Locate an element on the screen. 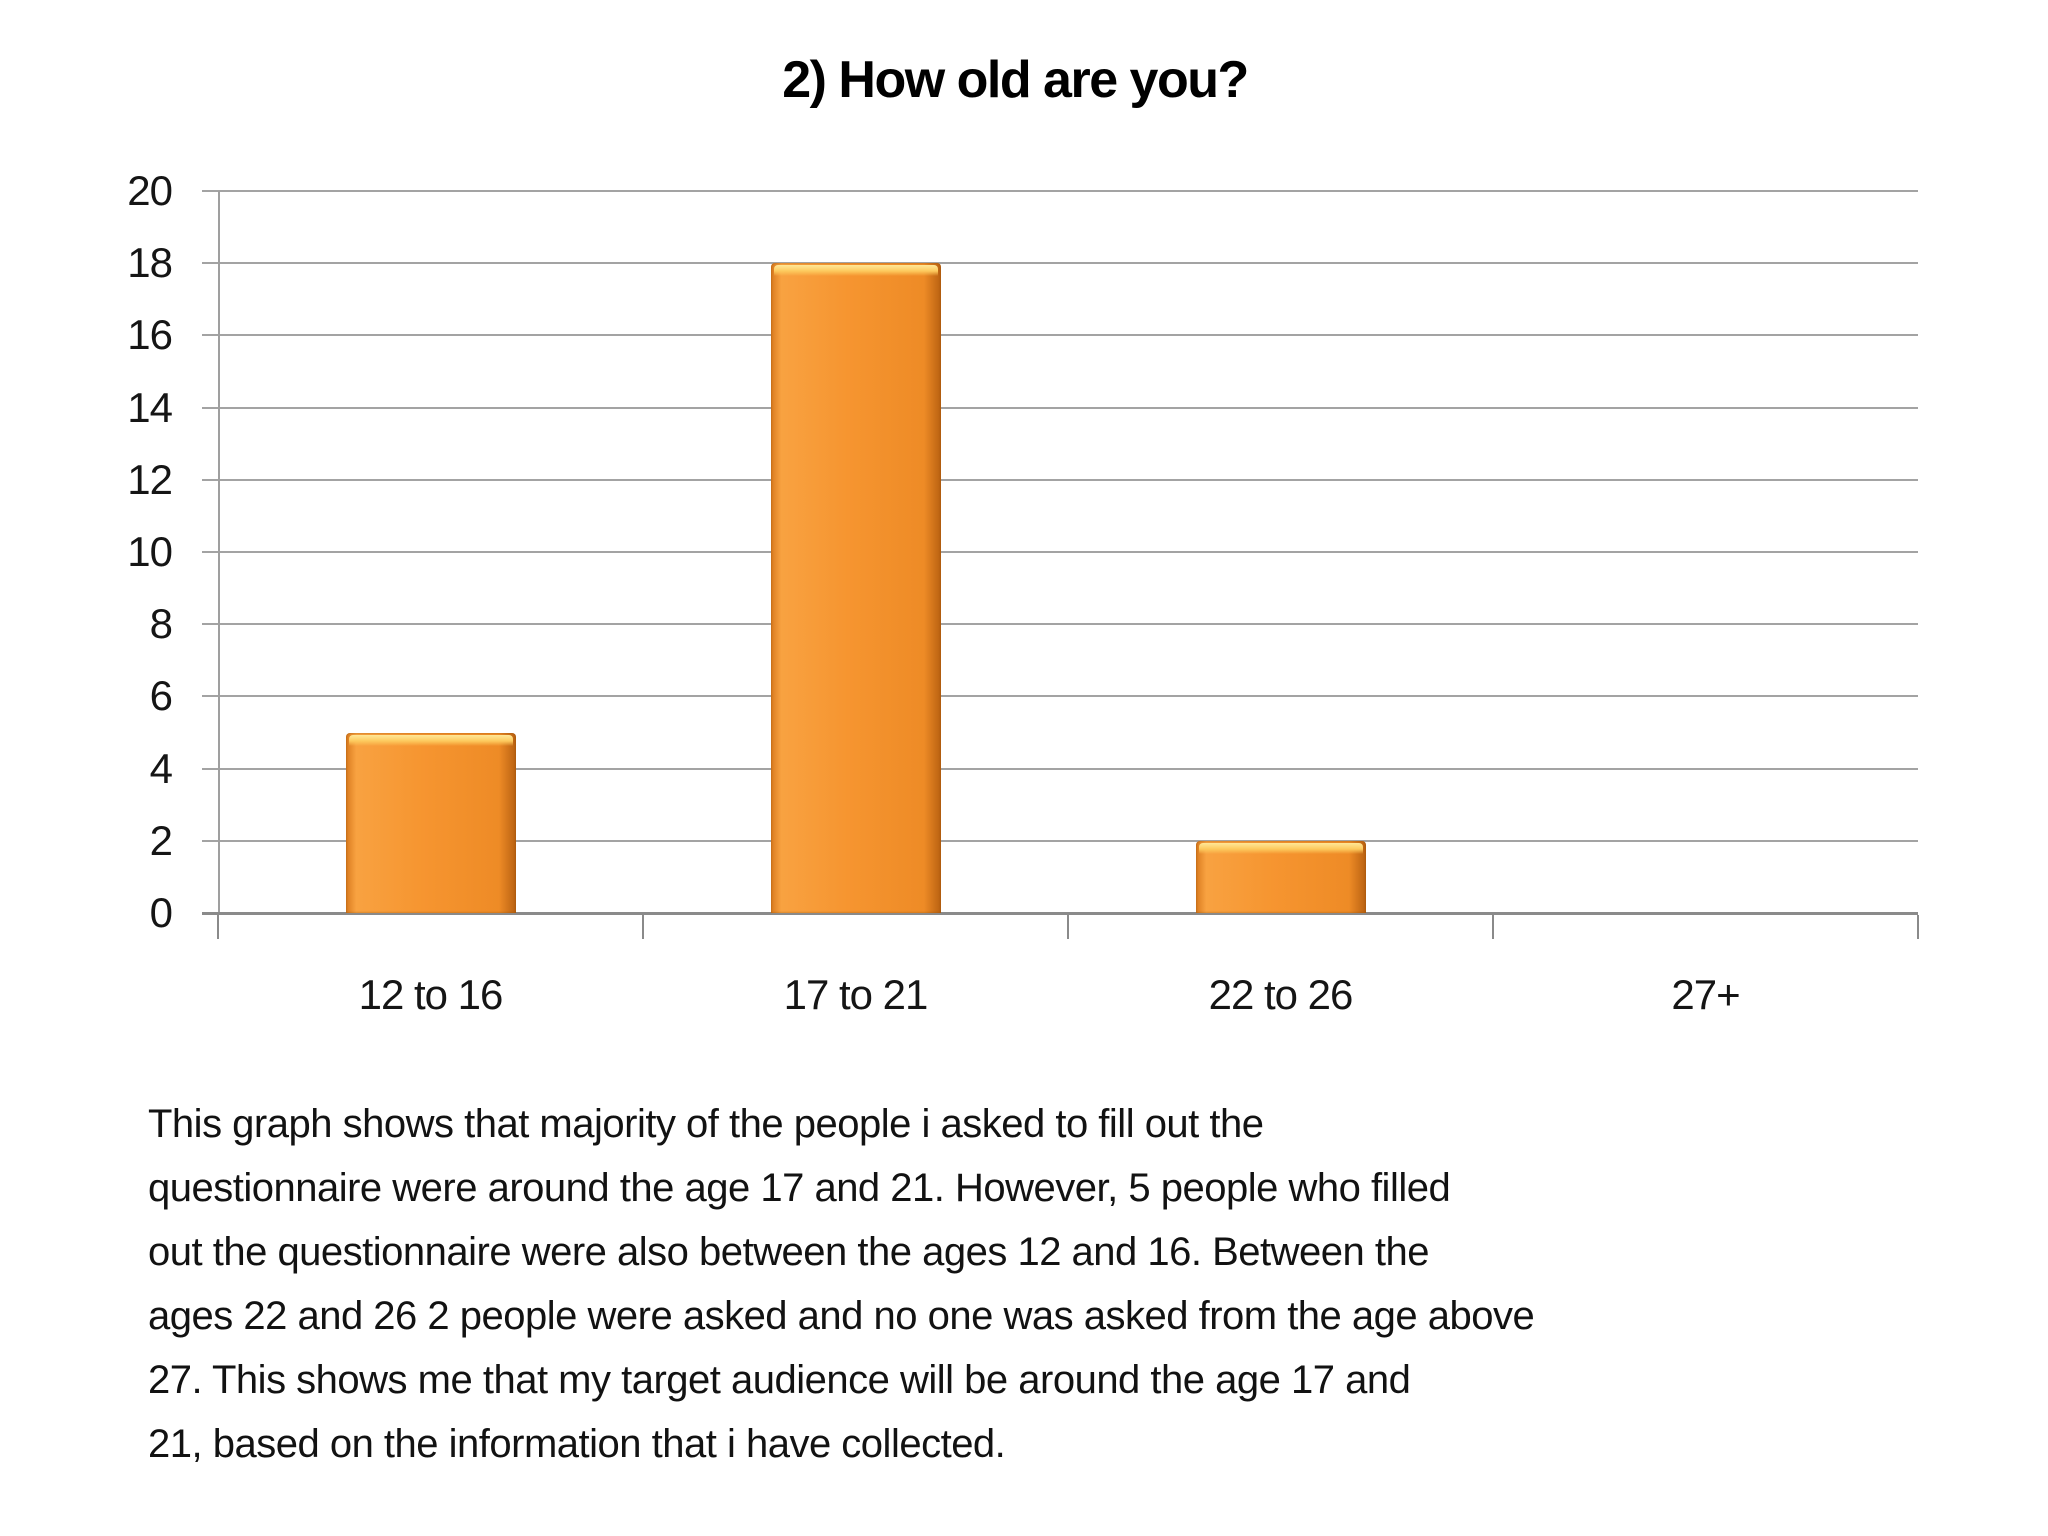 The width and height of the screenshot is (2048, 1536). y-axis-tick-label: 8 is located at coordinates (161, 624).